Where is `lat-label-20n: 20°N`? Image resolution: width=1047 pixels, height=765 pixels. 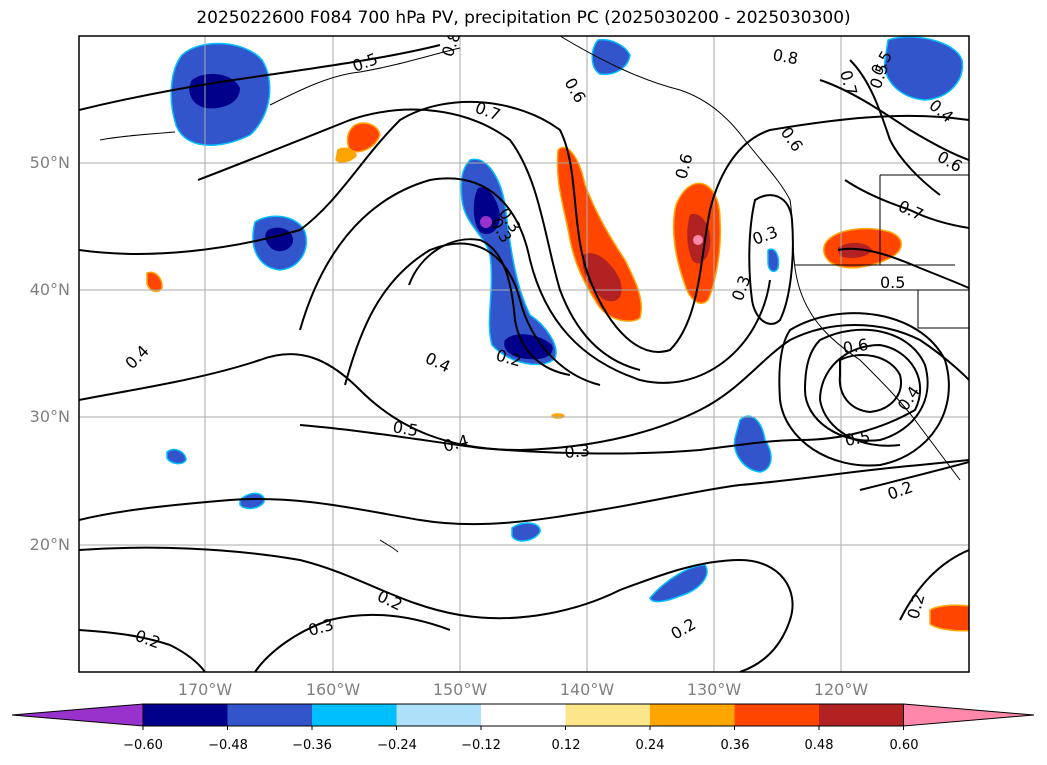
lat-label-20n: 20°N is located at coordinates (49, 544).